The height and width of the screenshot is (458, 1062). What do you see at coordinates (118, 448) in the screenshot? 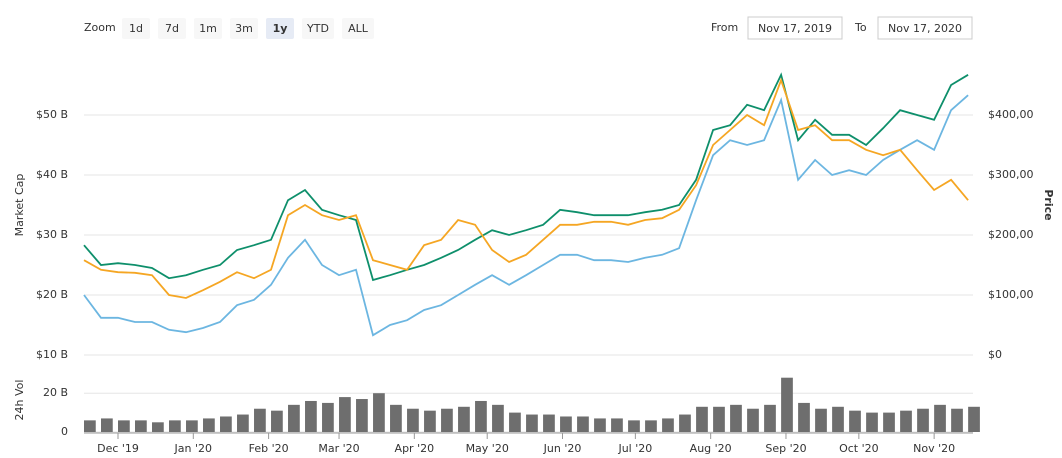
I see `x-tick-label: Dec '19` at bounding box center [118, 448].